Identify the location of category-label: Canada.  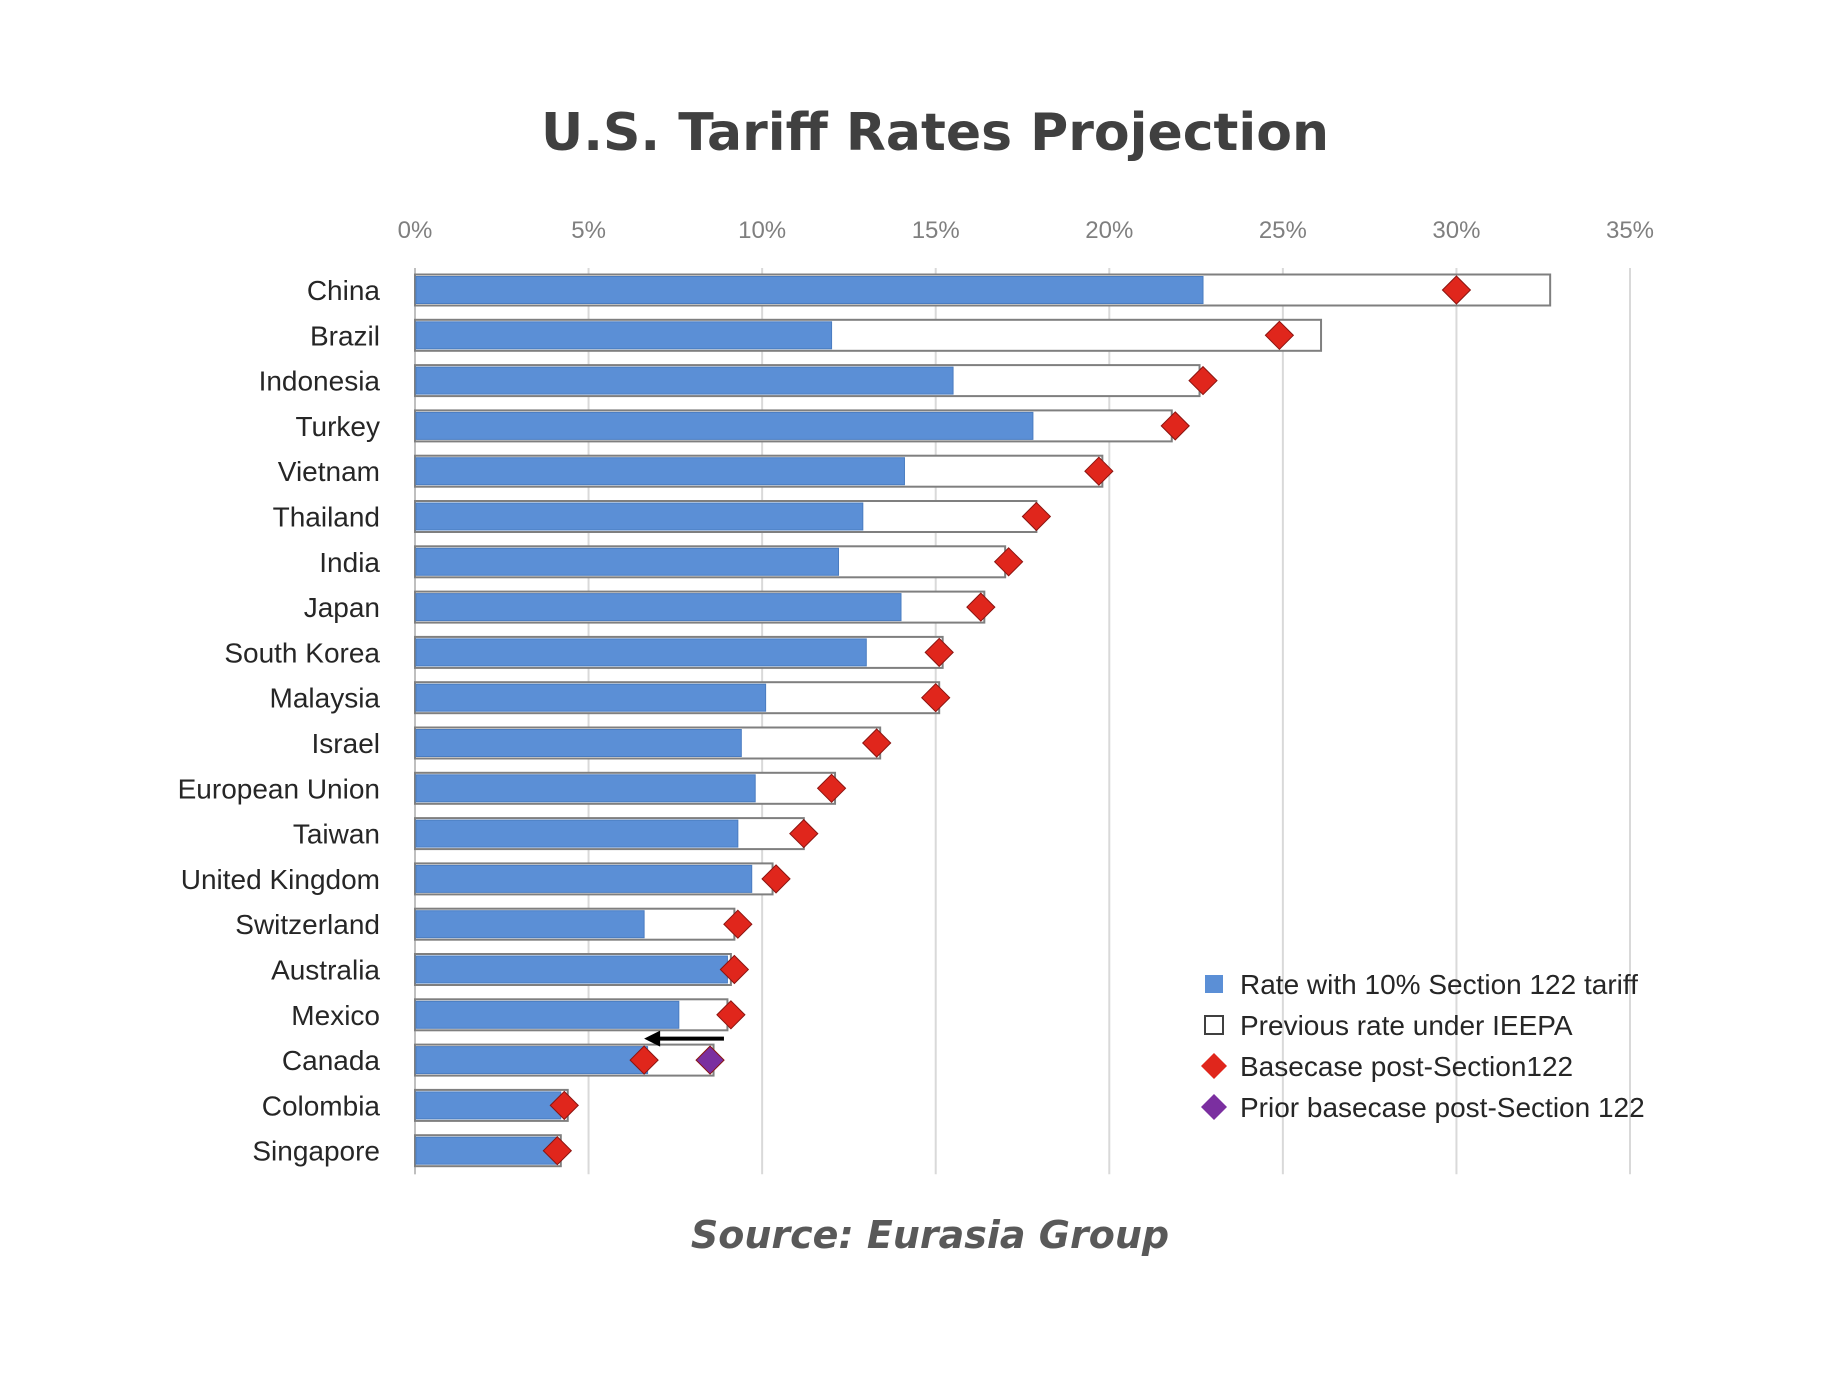
(331, 1060).